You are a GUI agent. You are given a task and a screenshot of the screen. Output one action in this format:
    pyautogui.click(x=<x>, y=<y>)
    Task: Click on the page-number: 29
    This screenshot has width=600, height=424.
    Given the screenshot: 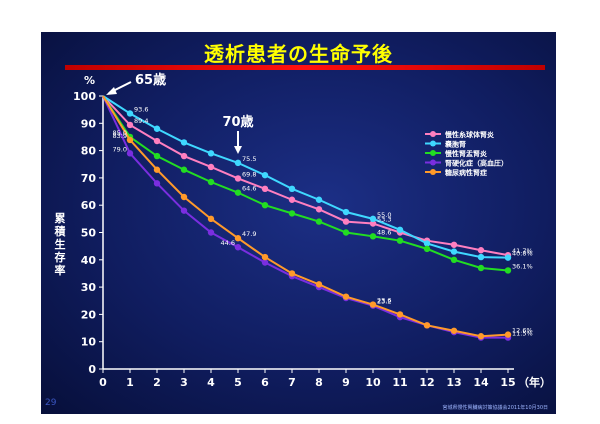 What is the action you would take?
    pyautogui.click(x=51, y=403)
    